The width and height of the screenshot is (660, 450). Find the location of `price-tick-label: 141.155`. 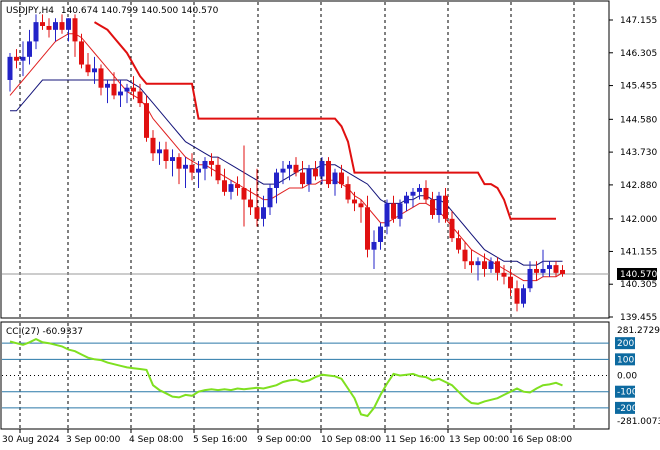

price-tick-label: 141.155 is located at coordinates (638, 252).